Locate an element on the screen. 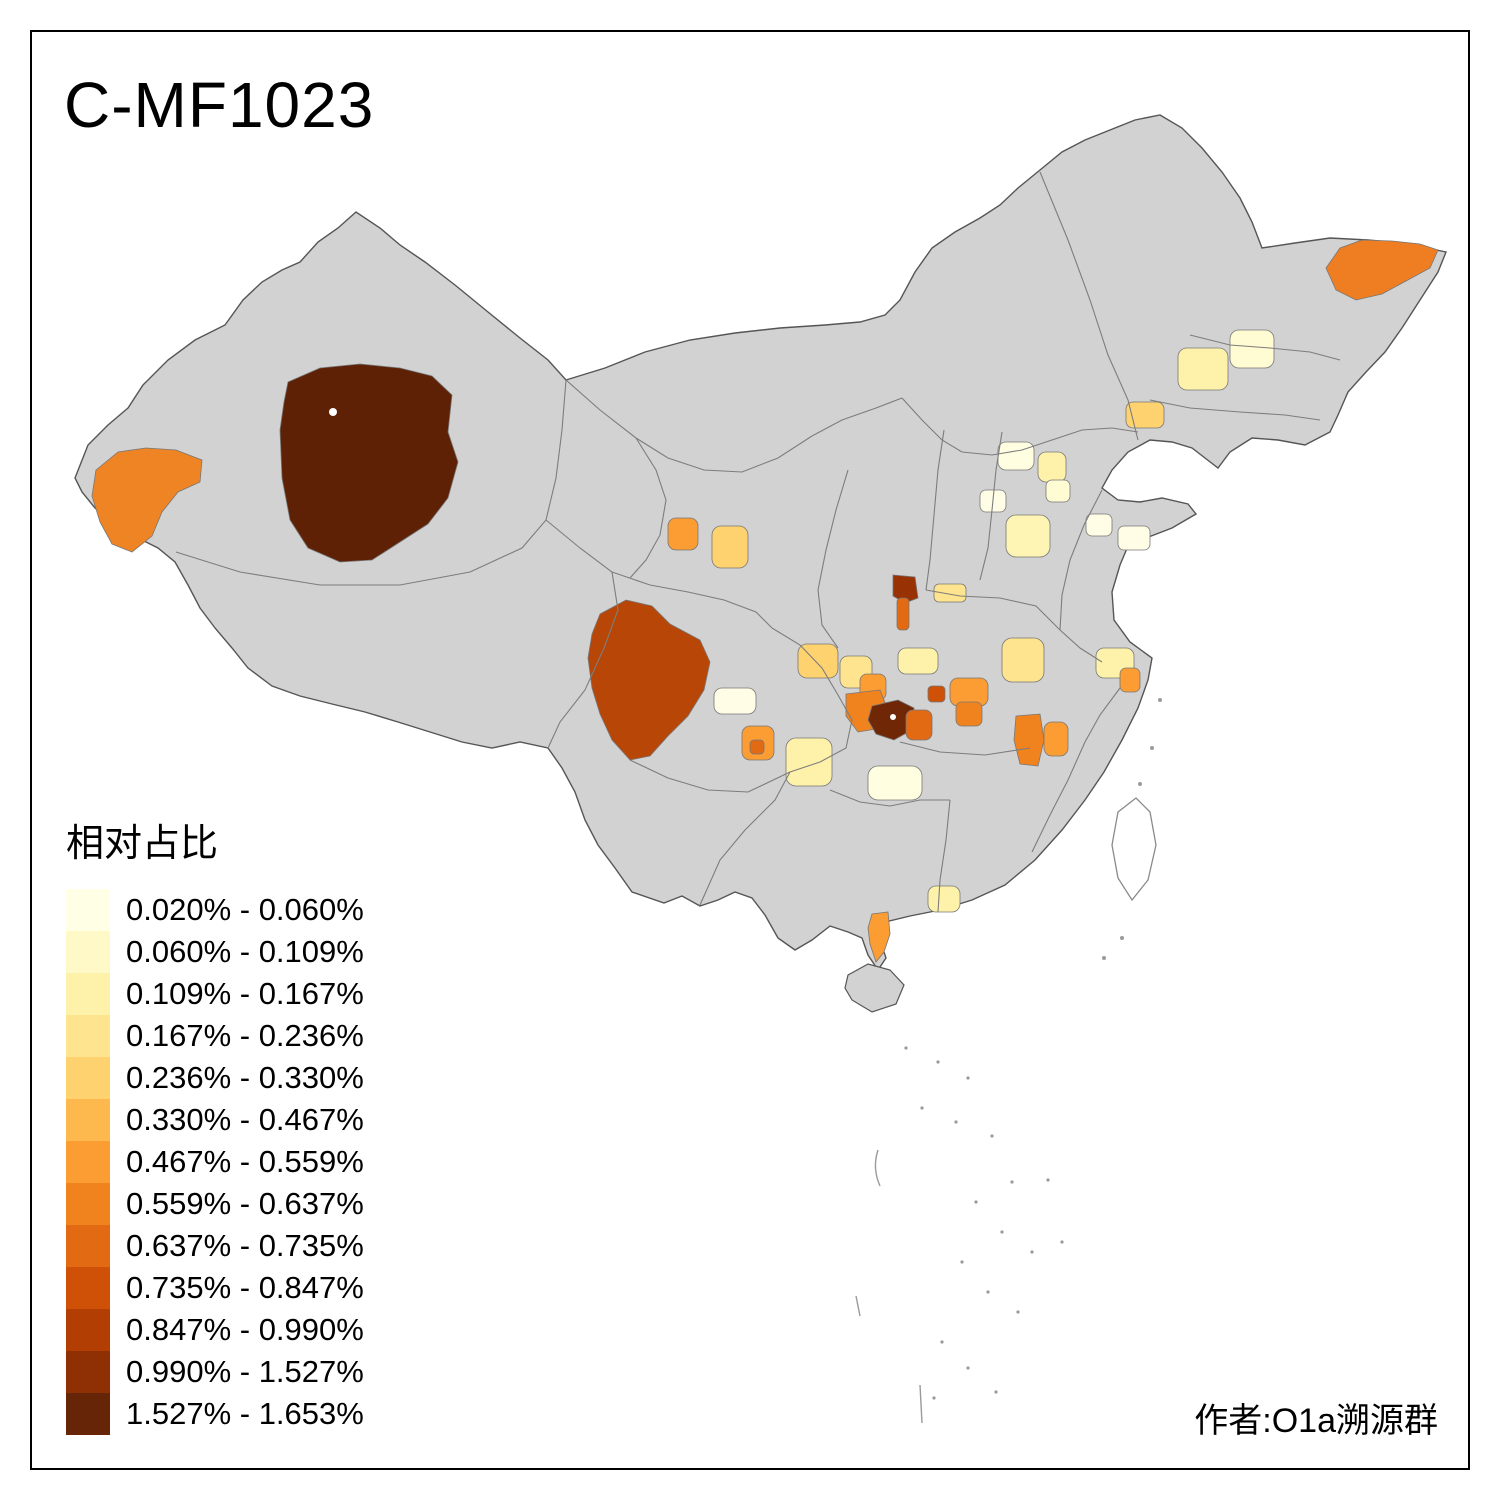  legend-row: 0.109% - 0.167% is located at coordinates (276, 994).